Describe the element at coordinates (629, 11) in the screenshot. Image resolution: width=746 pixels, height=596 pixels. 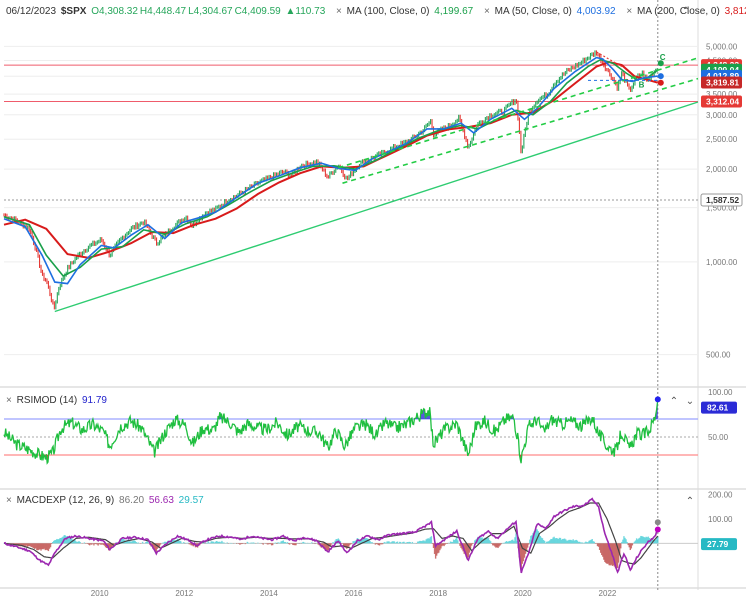
I see `close-icon-ma200: ×` at that location.